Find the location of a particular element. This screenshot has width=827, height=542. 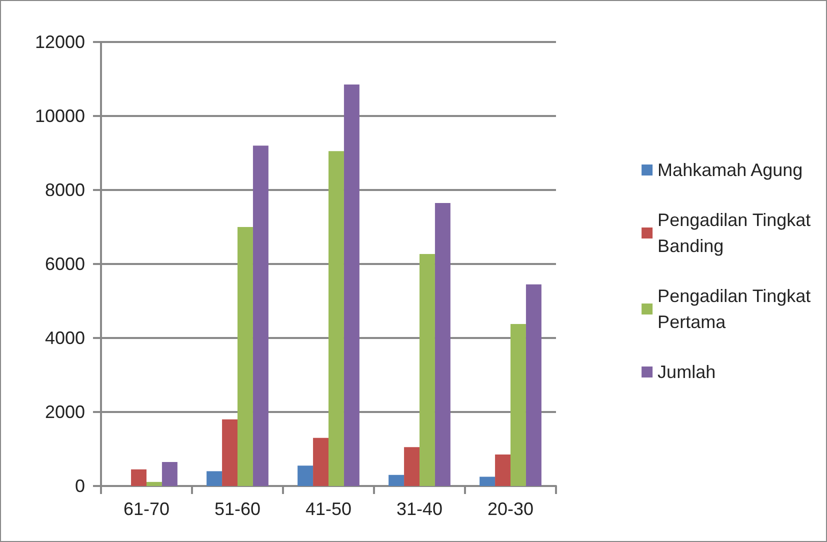

y-tick-label: 0 is located at coordinates (79, 486).